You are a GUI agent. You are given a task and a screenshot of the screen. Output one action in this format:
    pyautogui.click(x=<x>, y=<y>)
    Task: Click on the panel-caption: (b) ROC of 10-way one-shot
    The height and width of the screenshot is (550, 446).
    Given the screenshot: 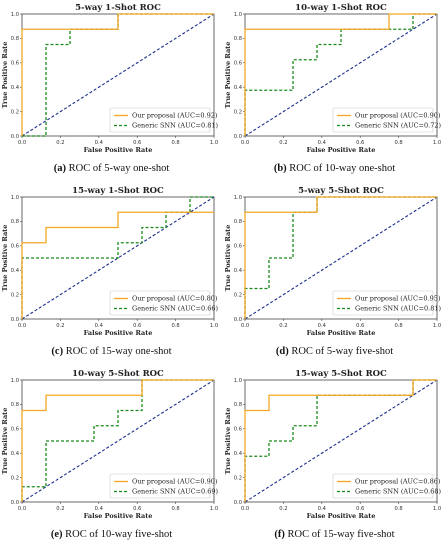 What is the action you would take?
    pyautogui.click(x=334, y=169)
    